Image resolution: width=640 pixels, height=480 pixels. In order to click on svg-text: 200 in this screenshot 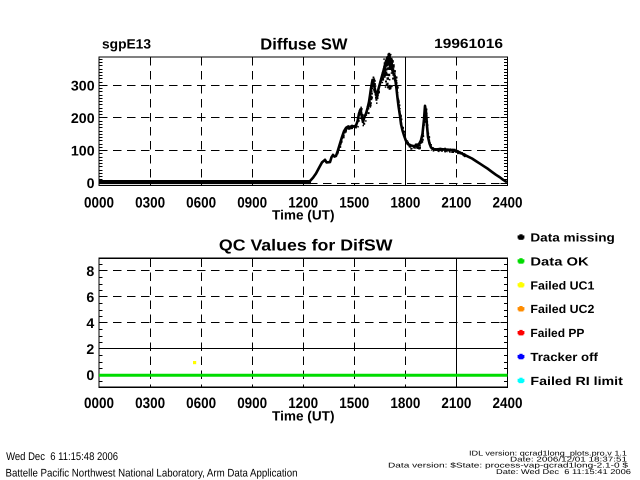, I will do `click(83, 118)`.